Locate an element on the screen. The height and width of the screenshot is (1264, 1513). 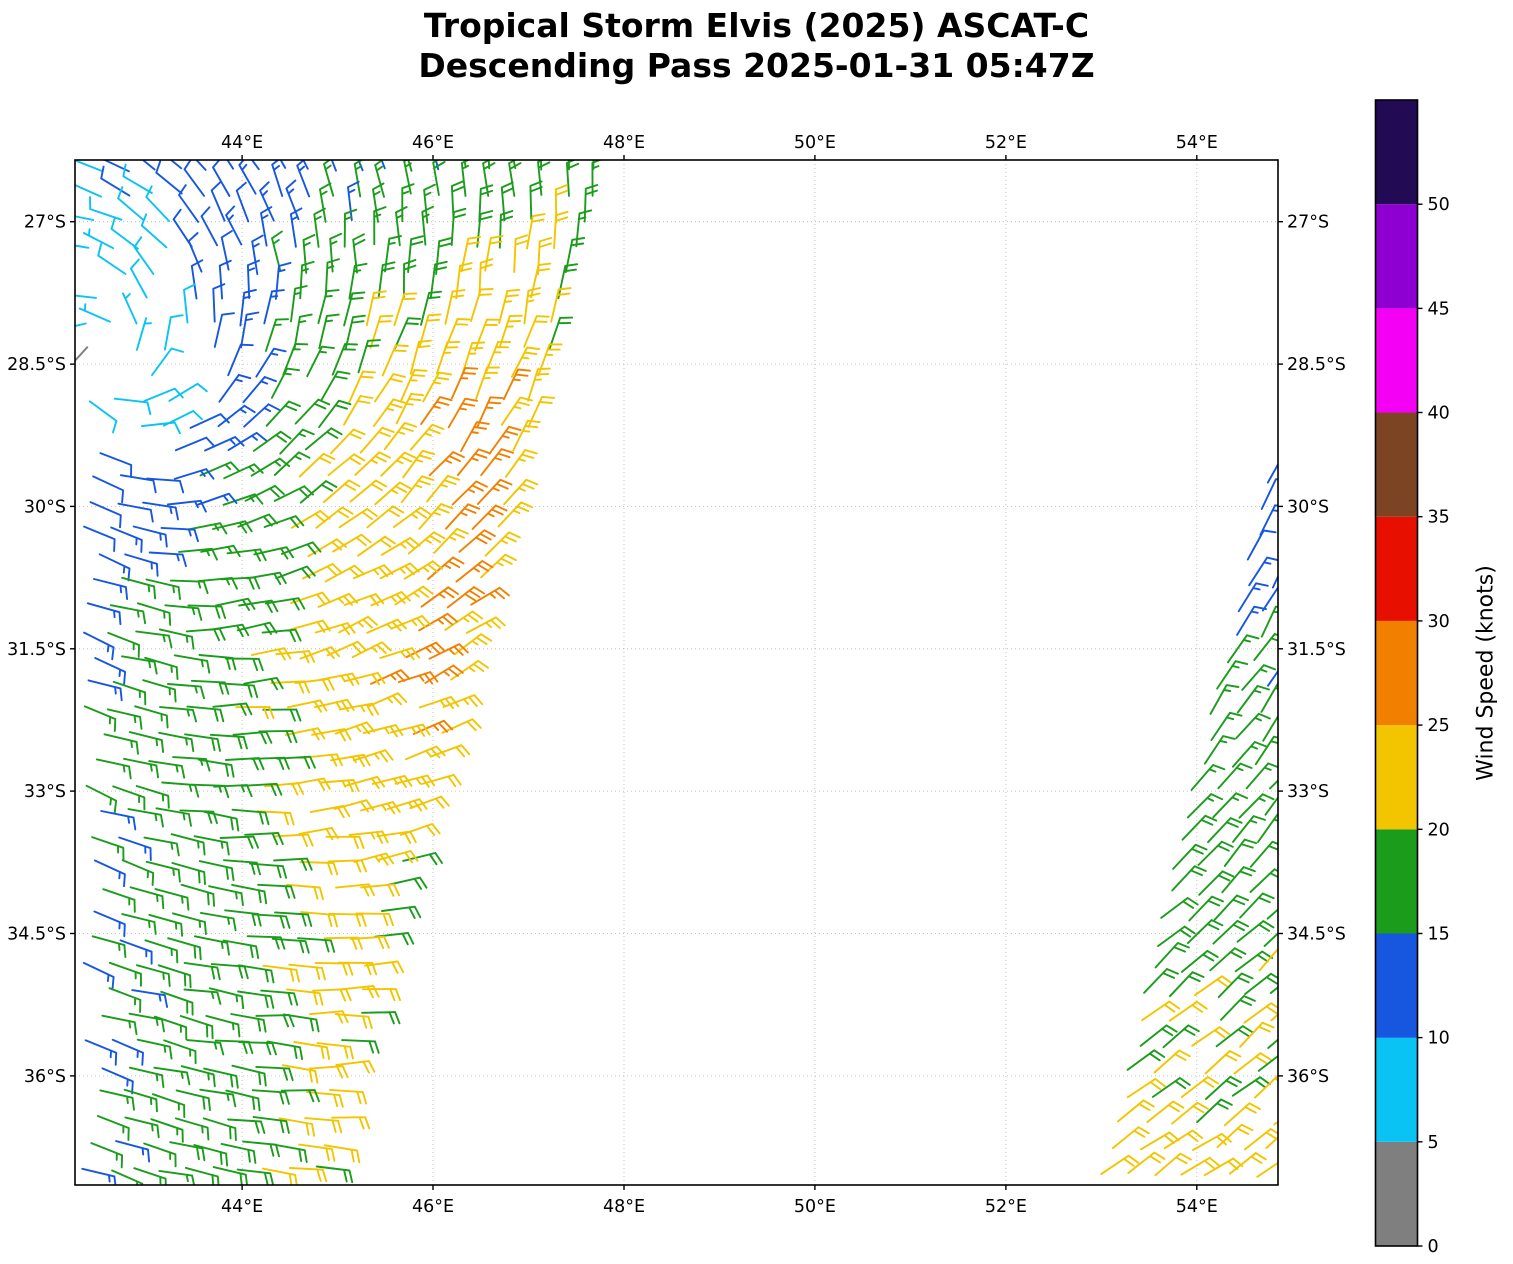
wind-barbs-right-swath is located at coordinates (1189, 820).